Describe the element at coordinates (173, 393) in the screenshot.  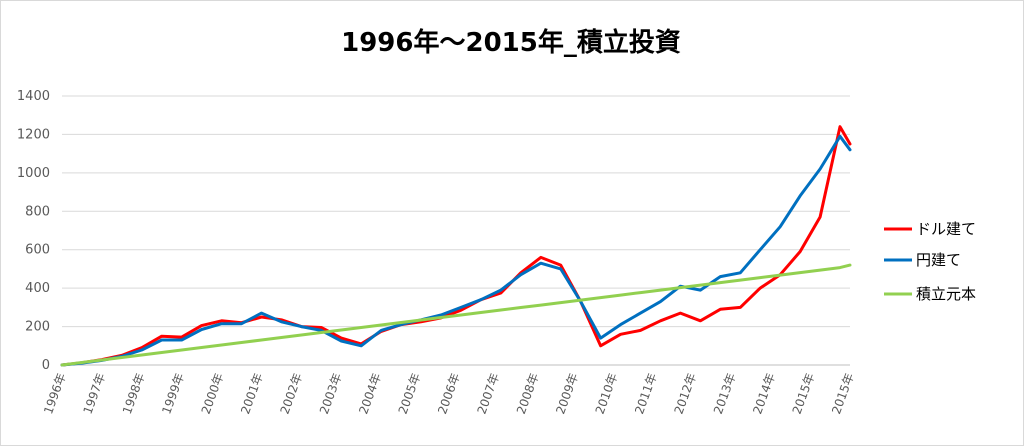
I see `x-tick-label: 1999年` at that location.